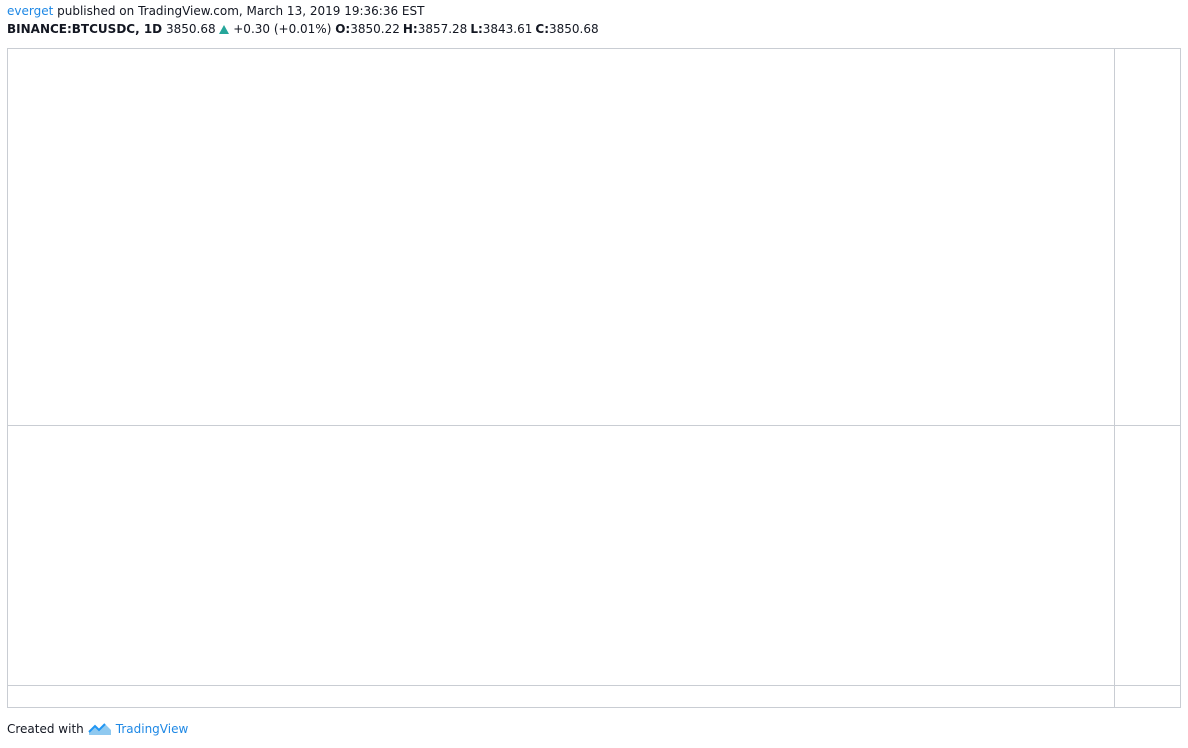 The height and width of the screenshot is (748, 1188). What do you see at coordinates (282, 29) in the screenshot?
I see `change: +0.30 (+0.01%)` at bounding box center [282, 29].